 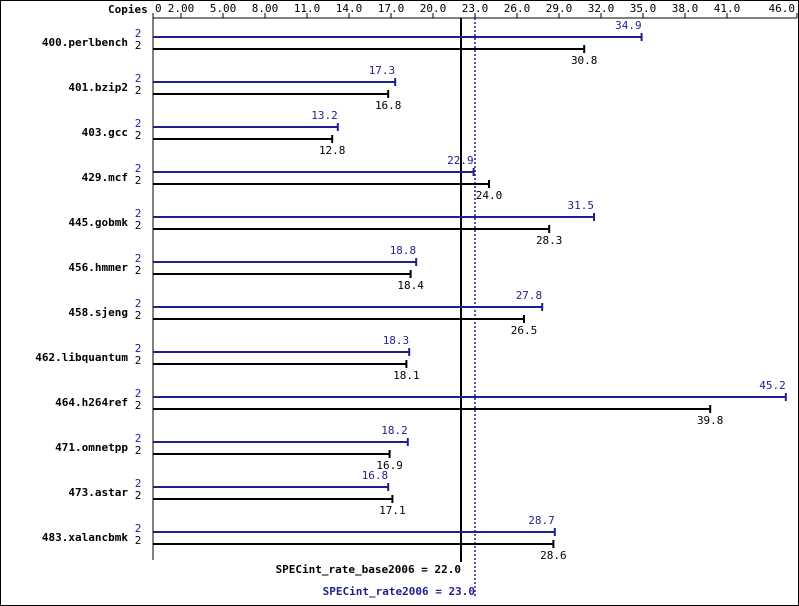 I want to click on value-label: 18.4, so click(x=410, y=285).